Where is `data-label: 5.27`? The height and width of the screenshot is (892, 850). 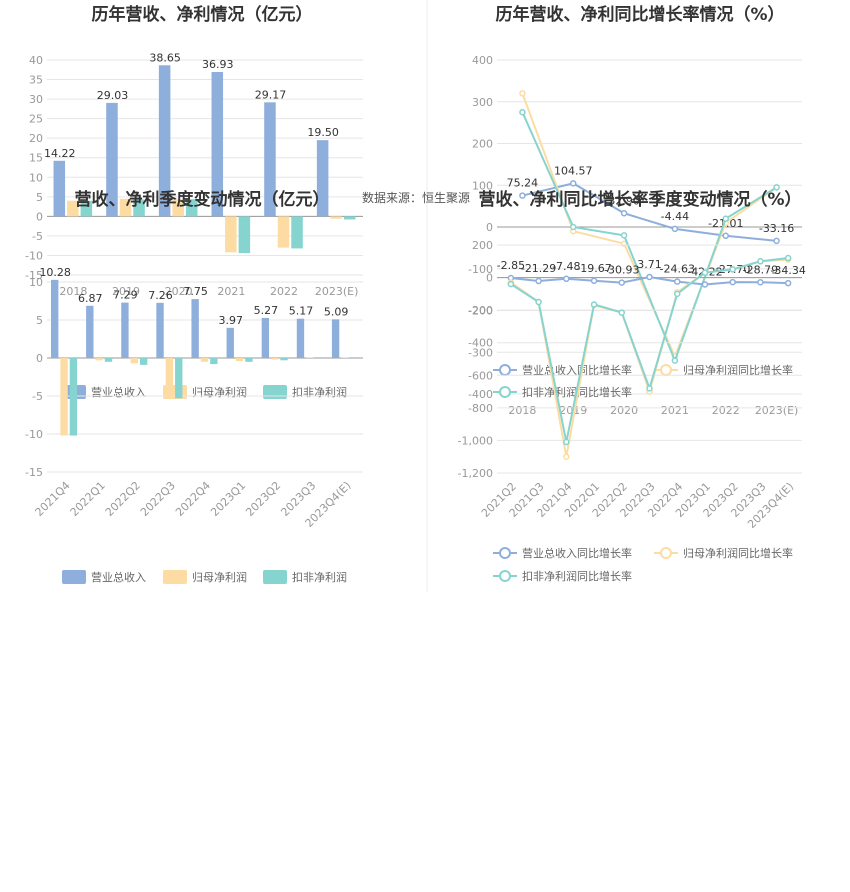 data-label: 5.27 is located at coordinates (266, 310).